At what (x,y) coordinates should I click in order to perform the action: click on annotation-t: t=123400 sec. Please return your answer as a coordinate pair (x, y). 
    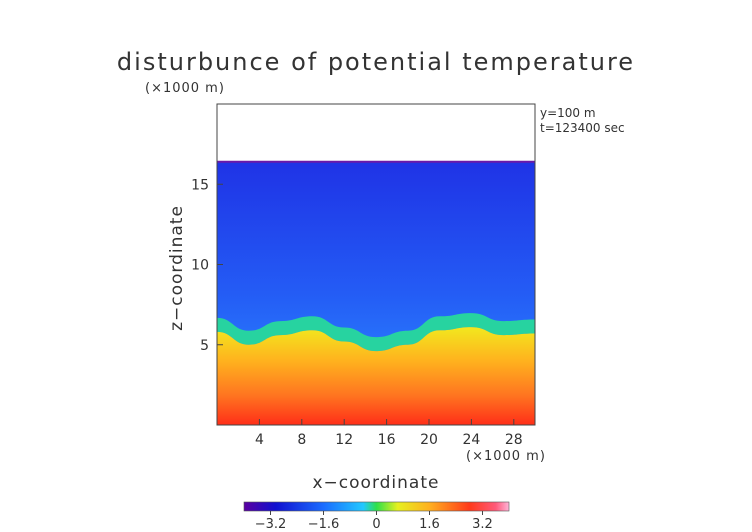
    Looking at the image, I should click on (582, 128).